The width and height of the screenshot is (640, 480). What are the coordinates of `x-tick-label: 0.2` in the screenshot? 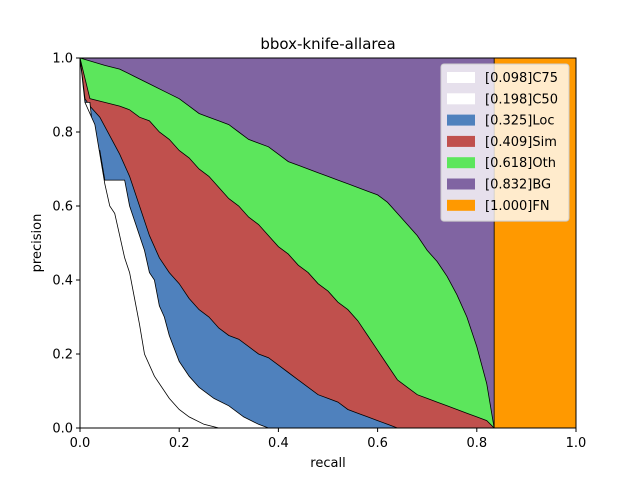 It's located at (179, 443).